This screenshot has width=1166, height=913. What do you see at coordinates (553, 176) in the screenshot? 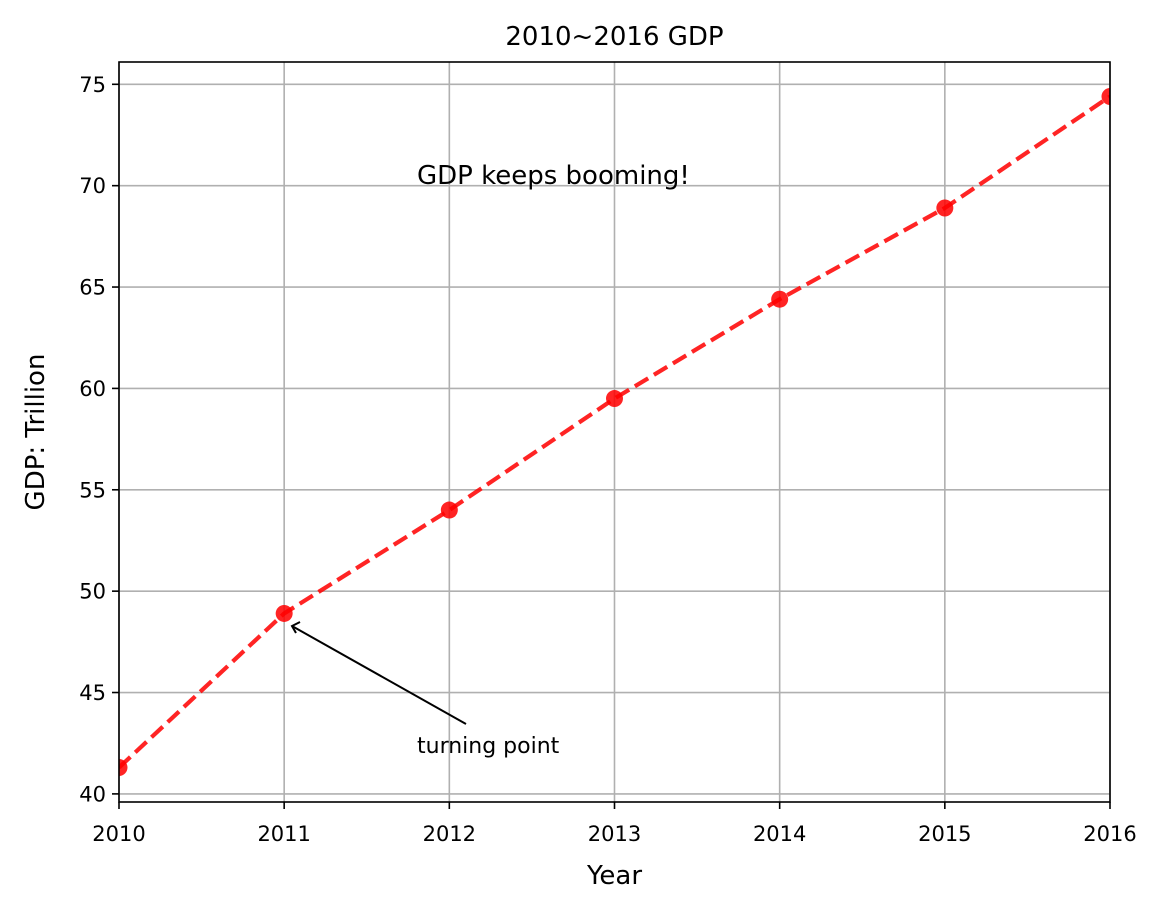
I see `booming-annotation: GDP keeps booming!` at bounding box center [553, 176].